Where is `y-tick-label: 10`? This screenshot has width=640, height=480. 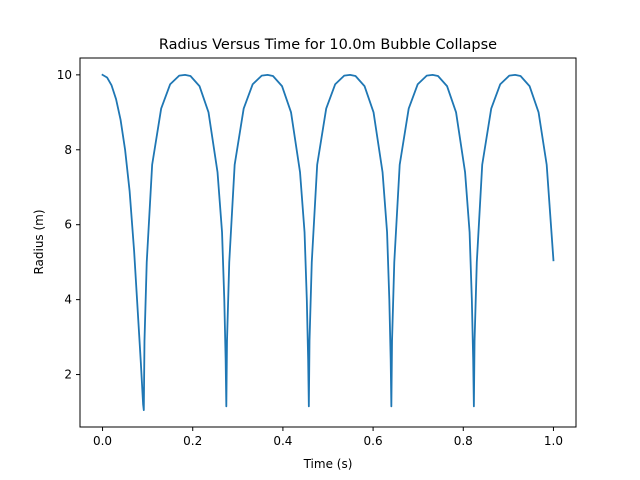
y-tick-label: 10 is located at coordinates (64, 75).